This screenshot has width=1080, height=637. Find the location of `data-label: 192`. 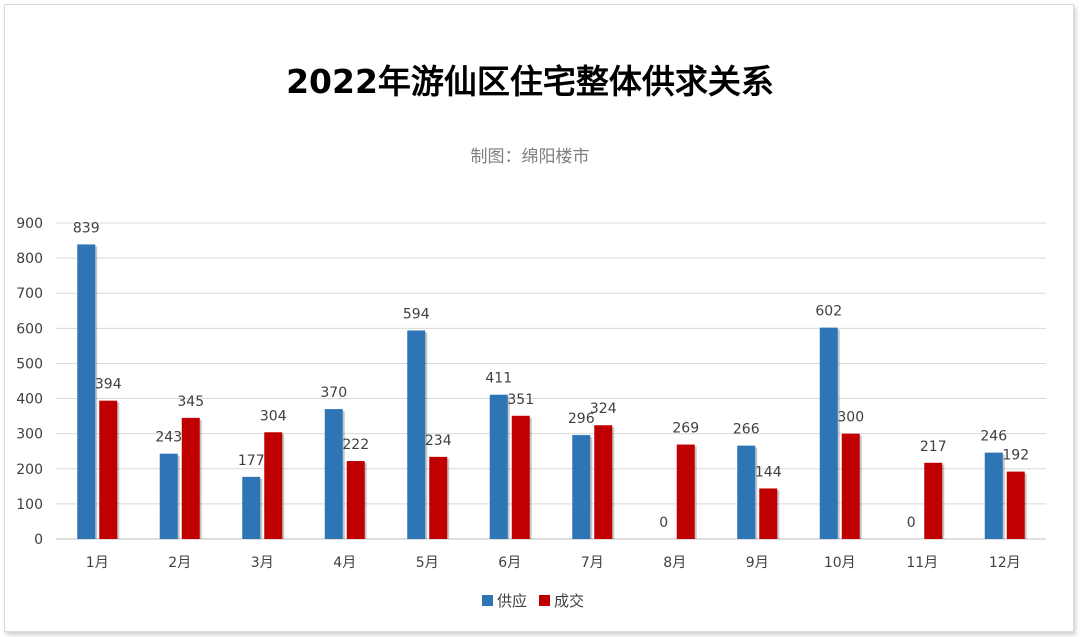

data-label: 192 is located at coordinates (1015, 456).